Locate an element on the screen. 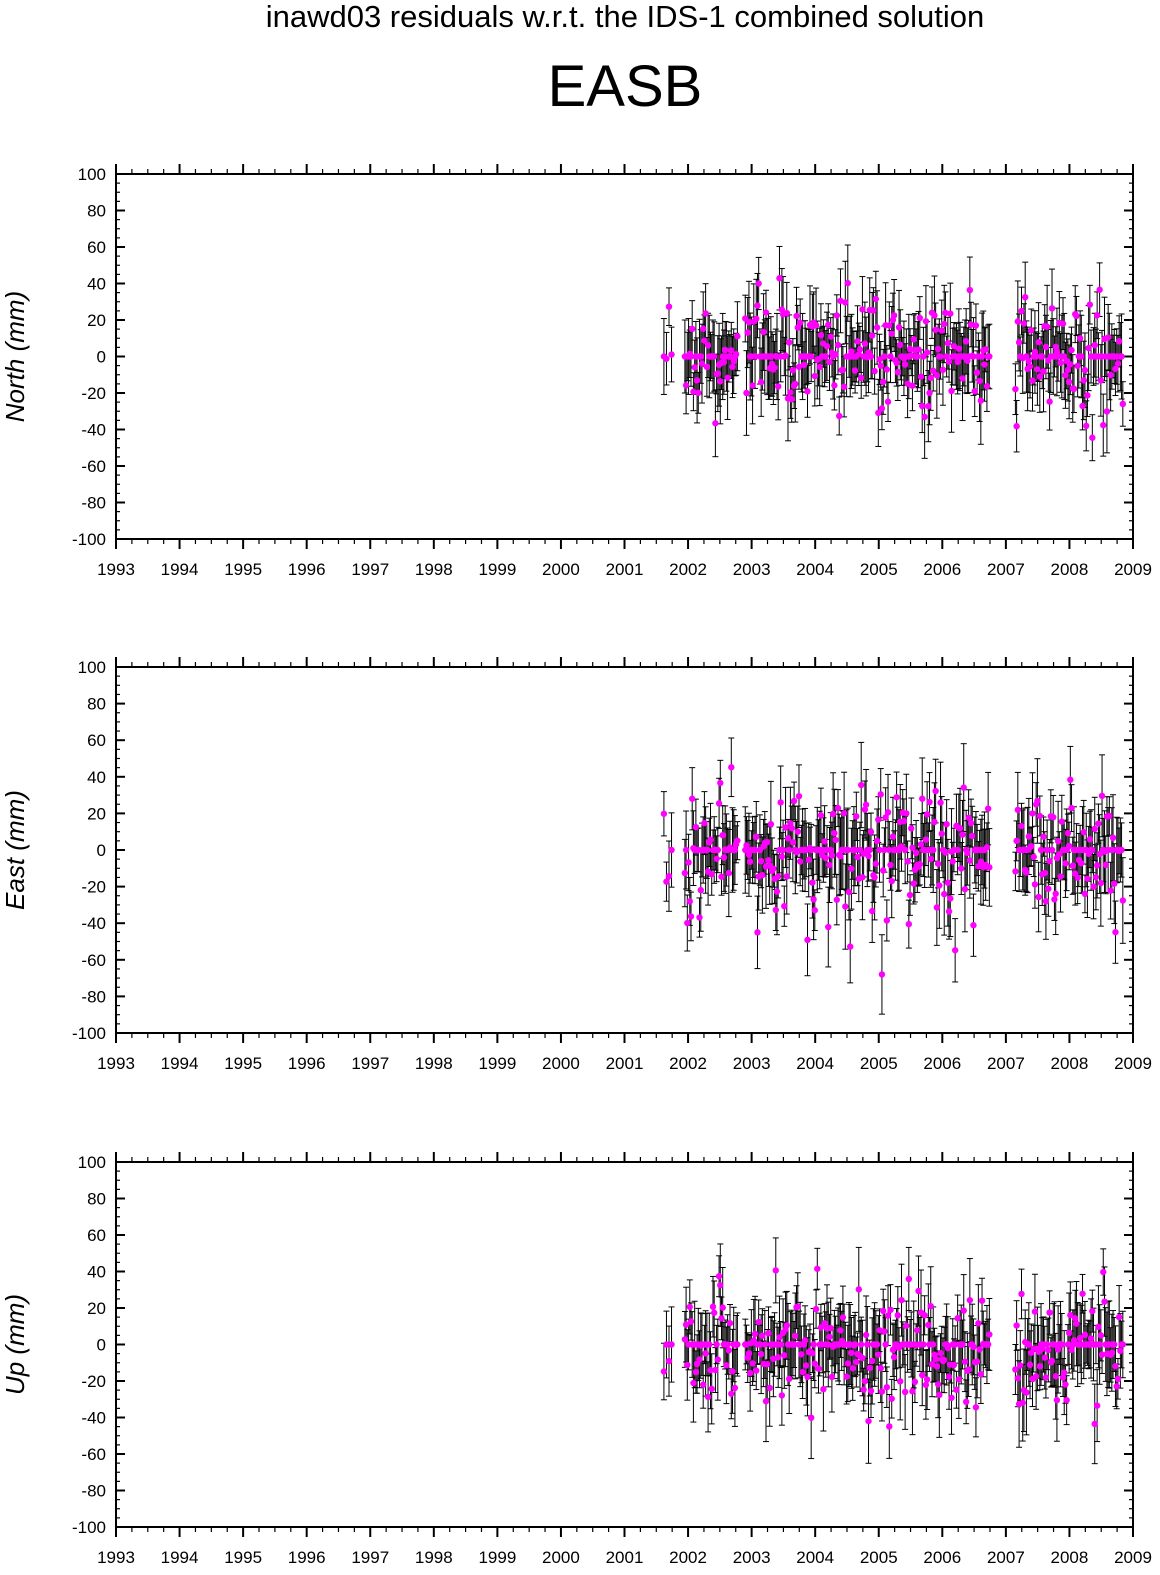  y-axis-label: East (mm) is located at coordinates (15, 850).